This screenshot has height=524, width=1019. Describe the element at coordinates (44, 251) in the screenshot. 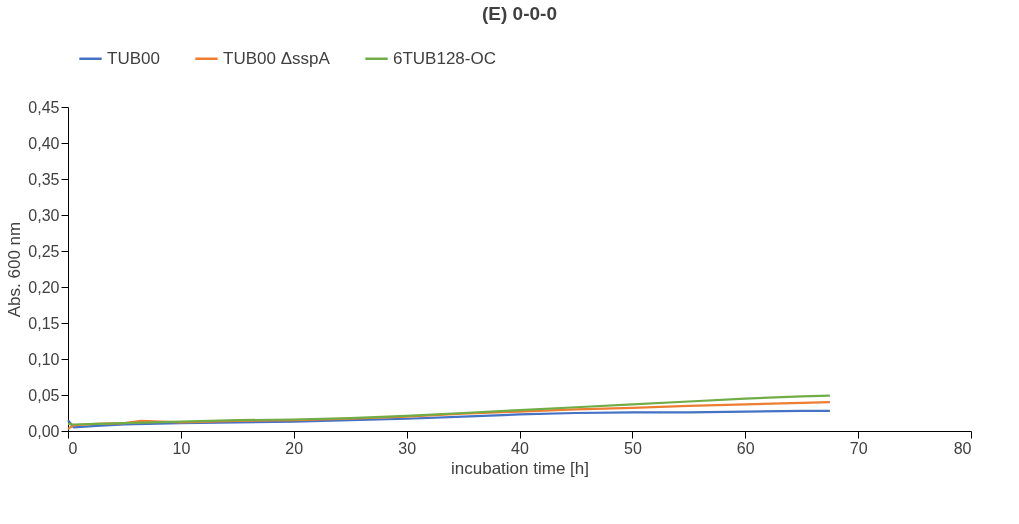

I see `y-tick-label: 0,25` at that location.